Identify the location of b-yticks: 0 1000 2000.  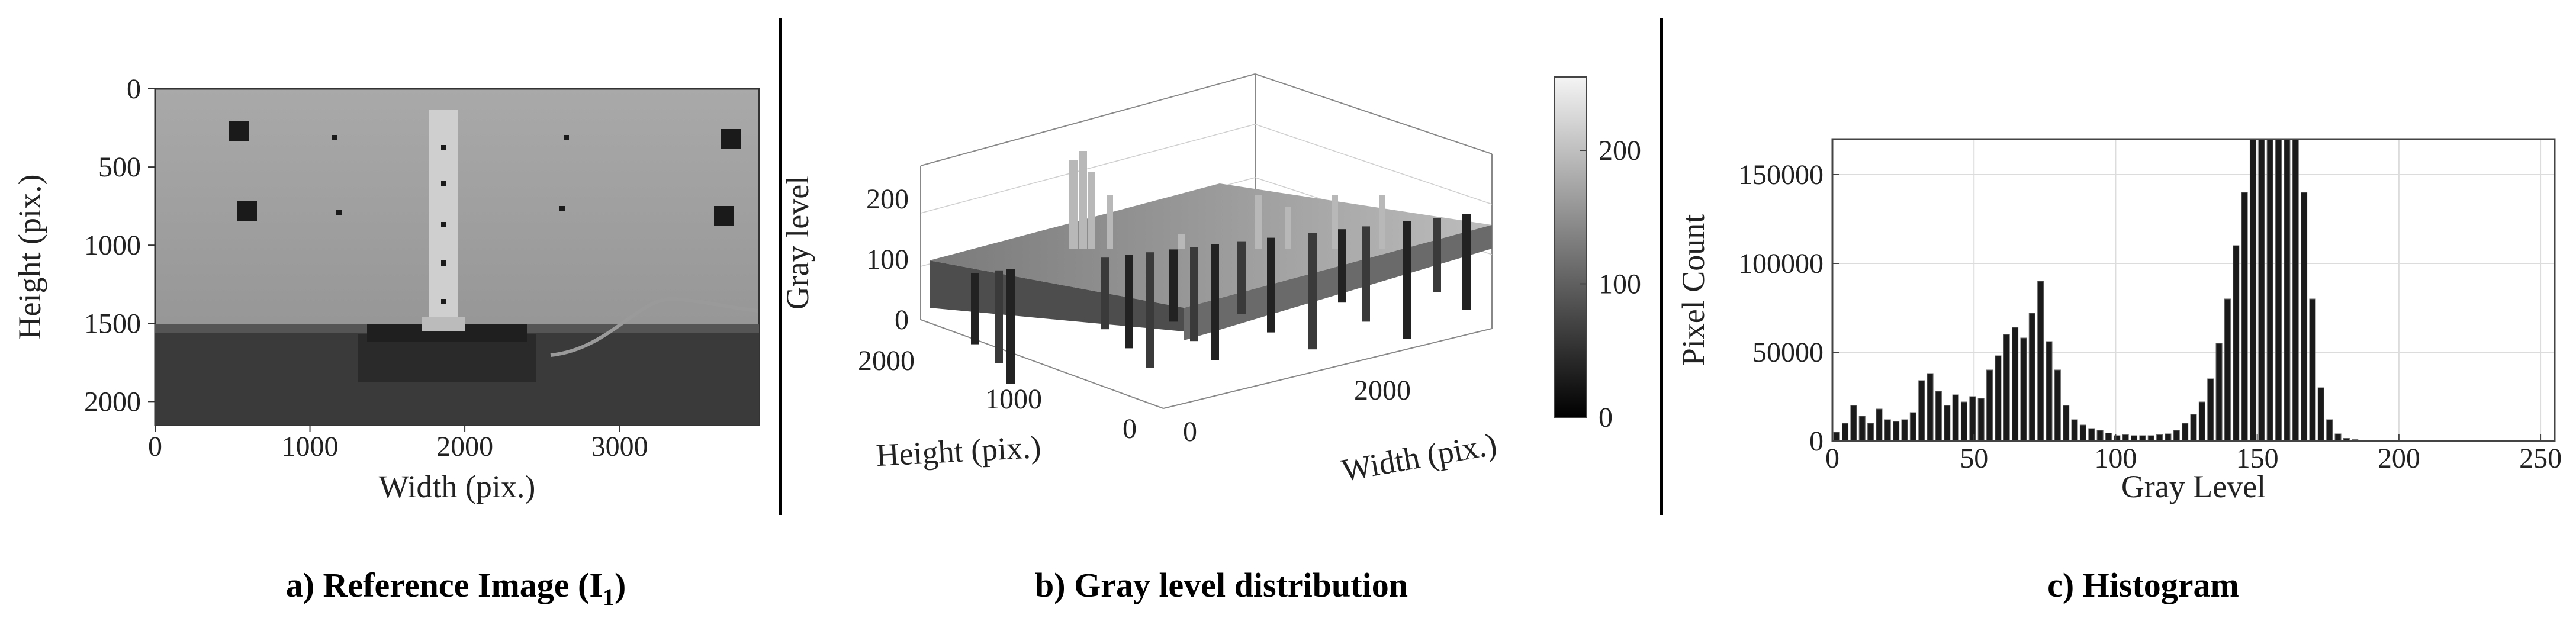
(998, 395).